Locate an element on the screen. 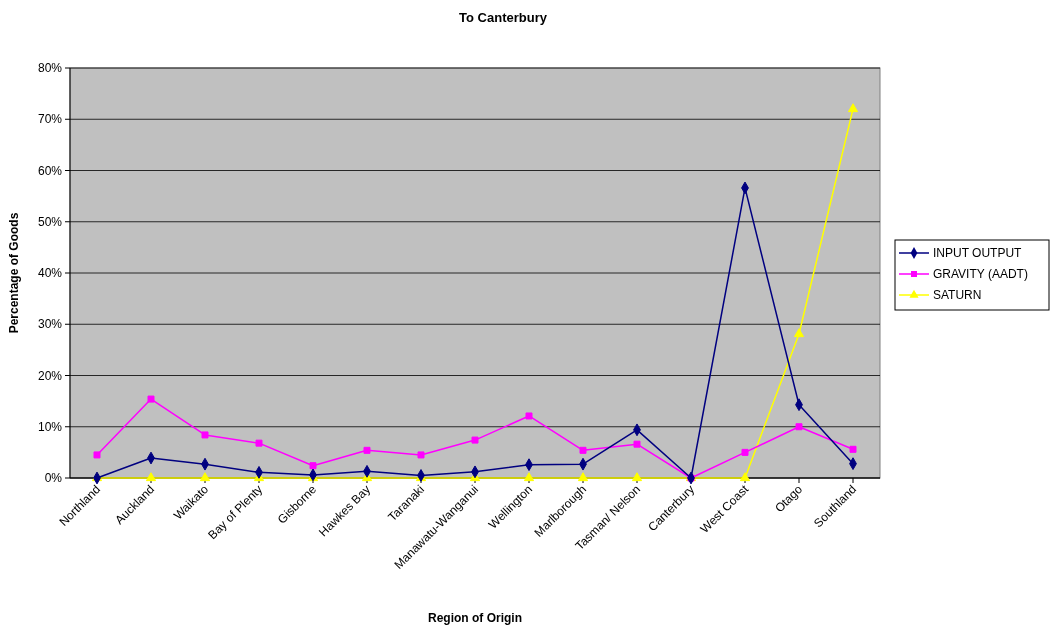  y-axis-title: Percentage of Goods is located at coordinates (14, 273).